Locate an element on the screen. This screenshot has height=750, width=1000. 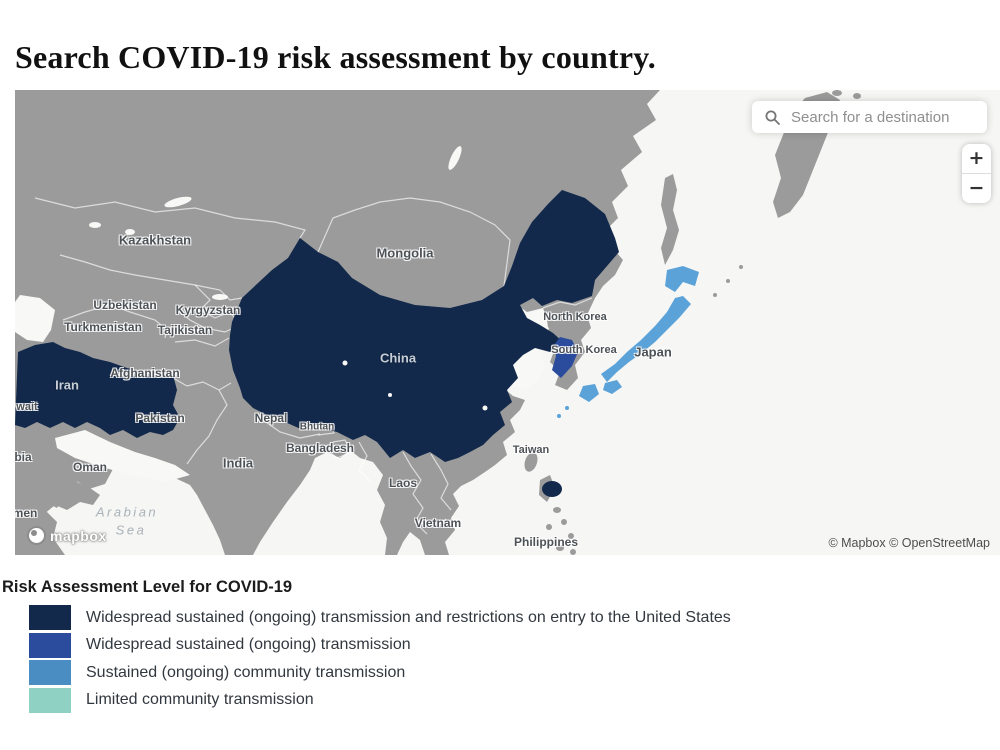
map-label-vietnam: Vietnam is located at coordinates (438, 523).